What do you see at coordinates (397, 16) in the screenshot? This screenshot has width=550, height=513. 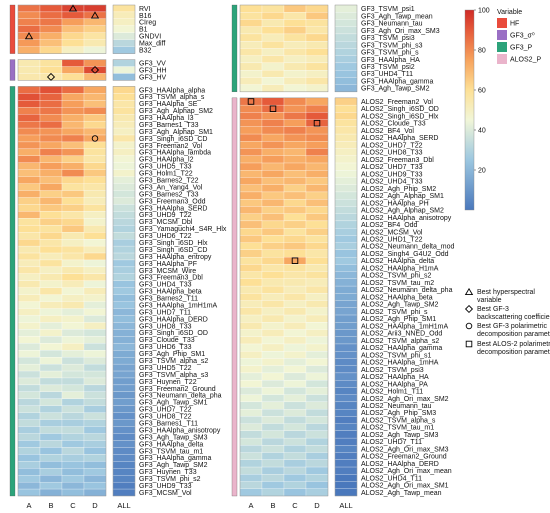 I see `row-label: GF3_Agh_Tawp_mean` at bounding box center [397, 16].